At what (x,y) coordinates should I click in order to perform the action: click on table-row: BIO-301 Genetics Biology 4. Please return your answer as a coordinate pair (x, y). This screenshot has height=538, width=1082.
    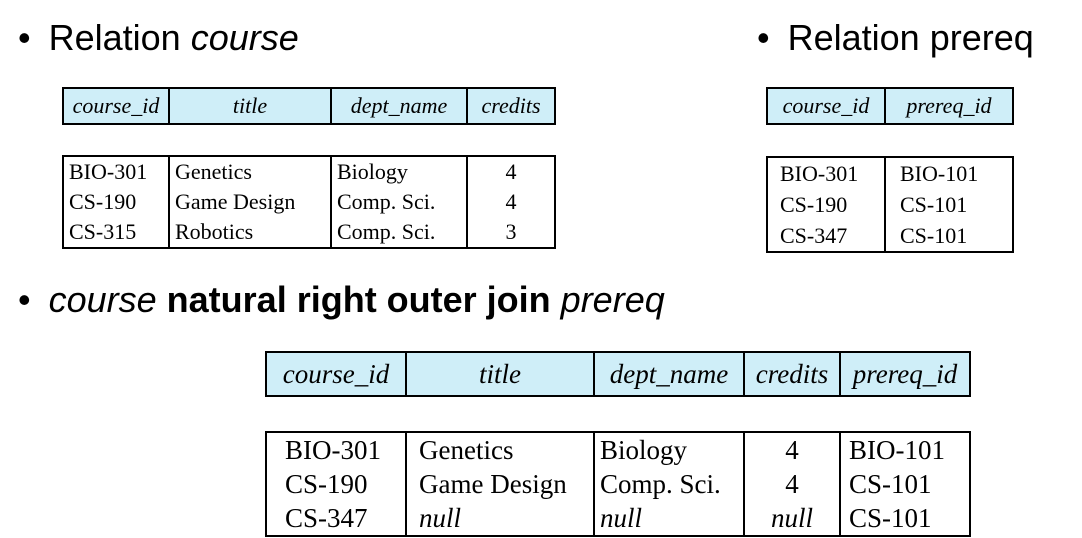
    Looking at the image, I should click on (309, 171).